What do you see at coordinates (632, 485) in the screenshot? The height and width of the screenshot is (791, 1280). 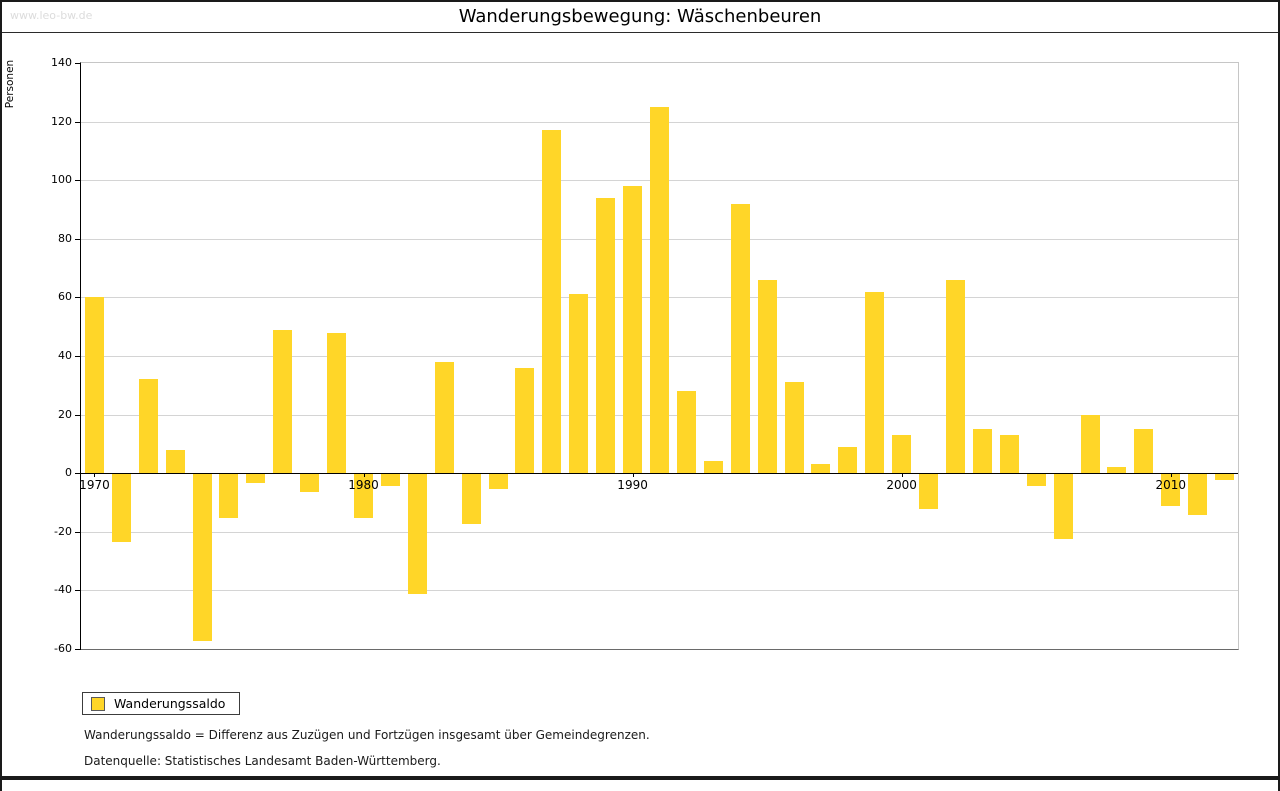 I see `x-tick-label: 1990` at bounding box center [632, 485].